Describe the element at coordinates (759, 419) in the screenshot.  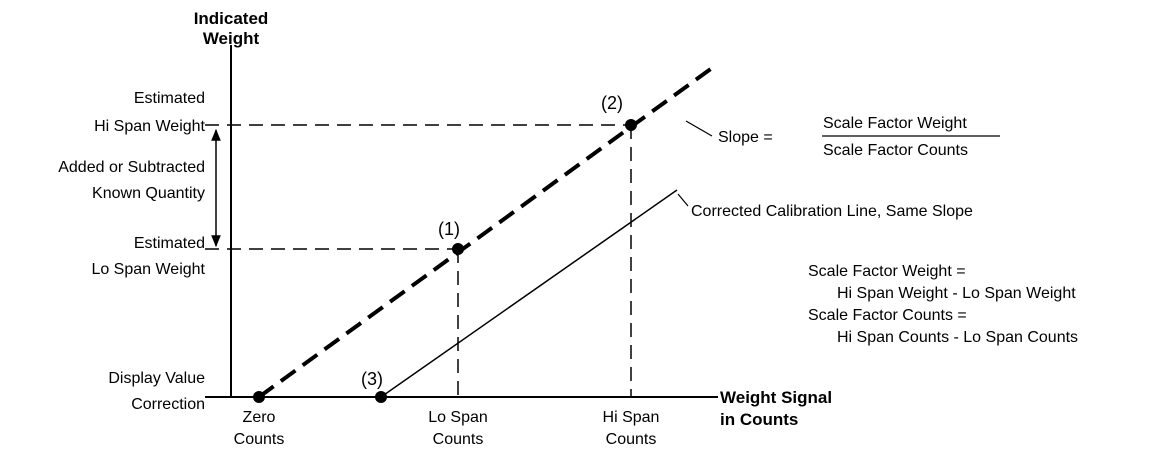
I see `x-axis-title: in Counts` at that location.